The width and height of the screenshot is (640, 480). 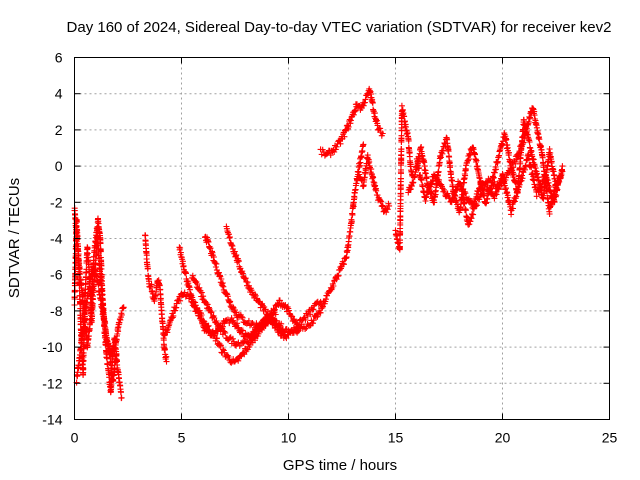 What do you see at coordinates (56, 311) in the screenshot?
I see `y-tick-label: -8` at bounding box center [56, 311].